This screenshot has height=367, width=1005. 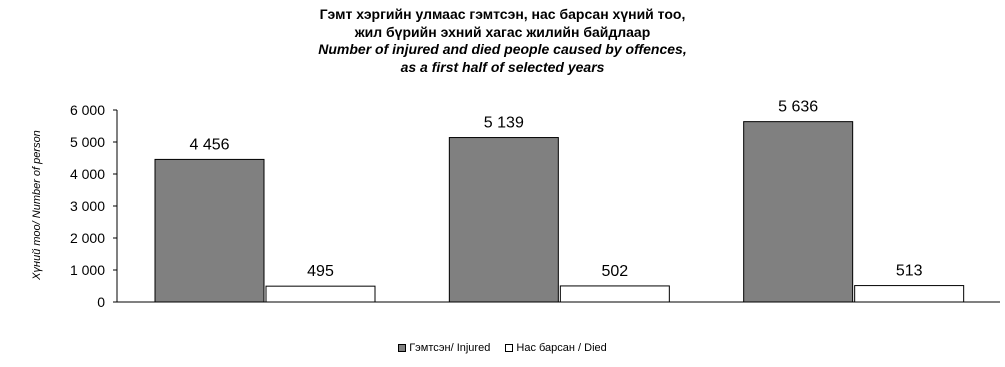 What do you see at coordinates (502, 348) in the screenshot?
I see `chart-legend: Гэмтсэн/ Injured Нас барсан / Died` at bounding box center [502, 348].